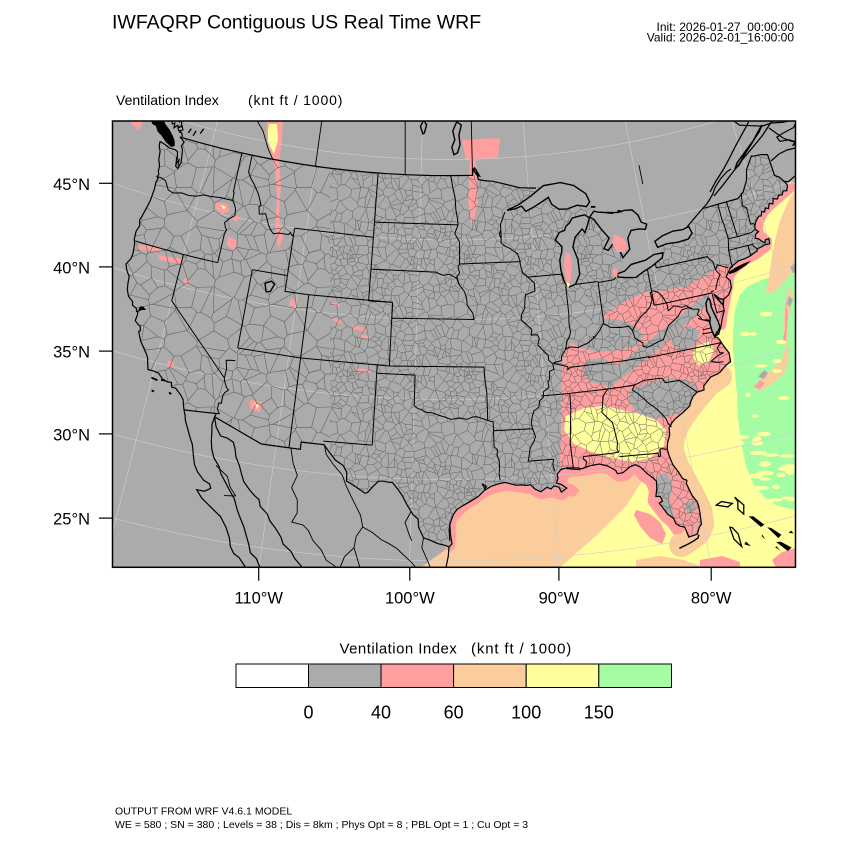 Image resolution: width=850 pixels, height=850 pixels. I want to click on svg-text: 35°N, so click(71, 353).